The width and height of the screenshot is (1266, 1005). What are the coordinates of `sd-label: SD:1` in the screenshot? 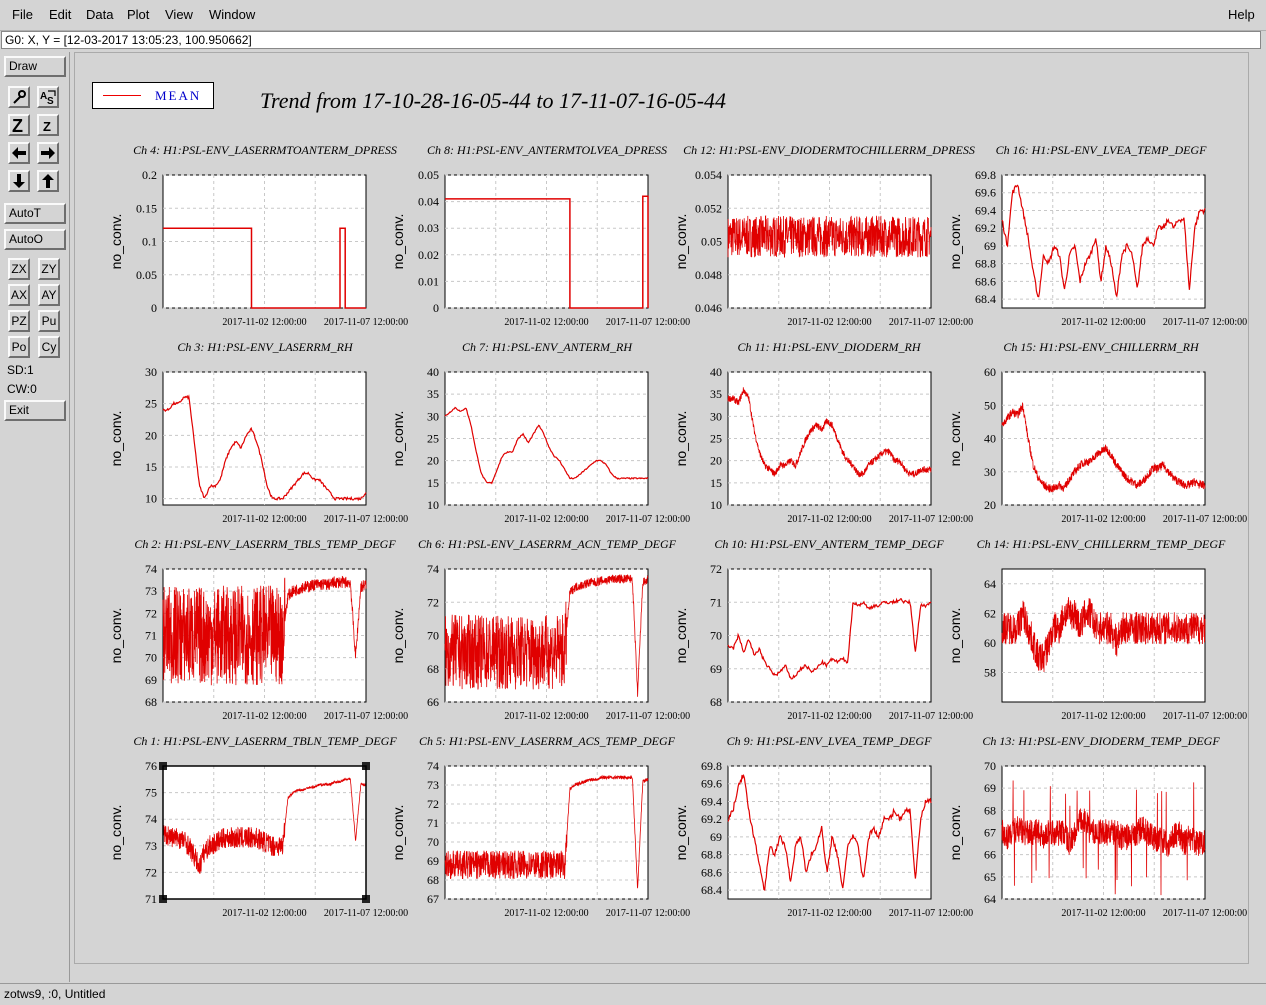 It's located at (20, 370).